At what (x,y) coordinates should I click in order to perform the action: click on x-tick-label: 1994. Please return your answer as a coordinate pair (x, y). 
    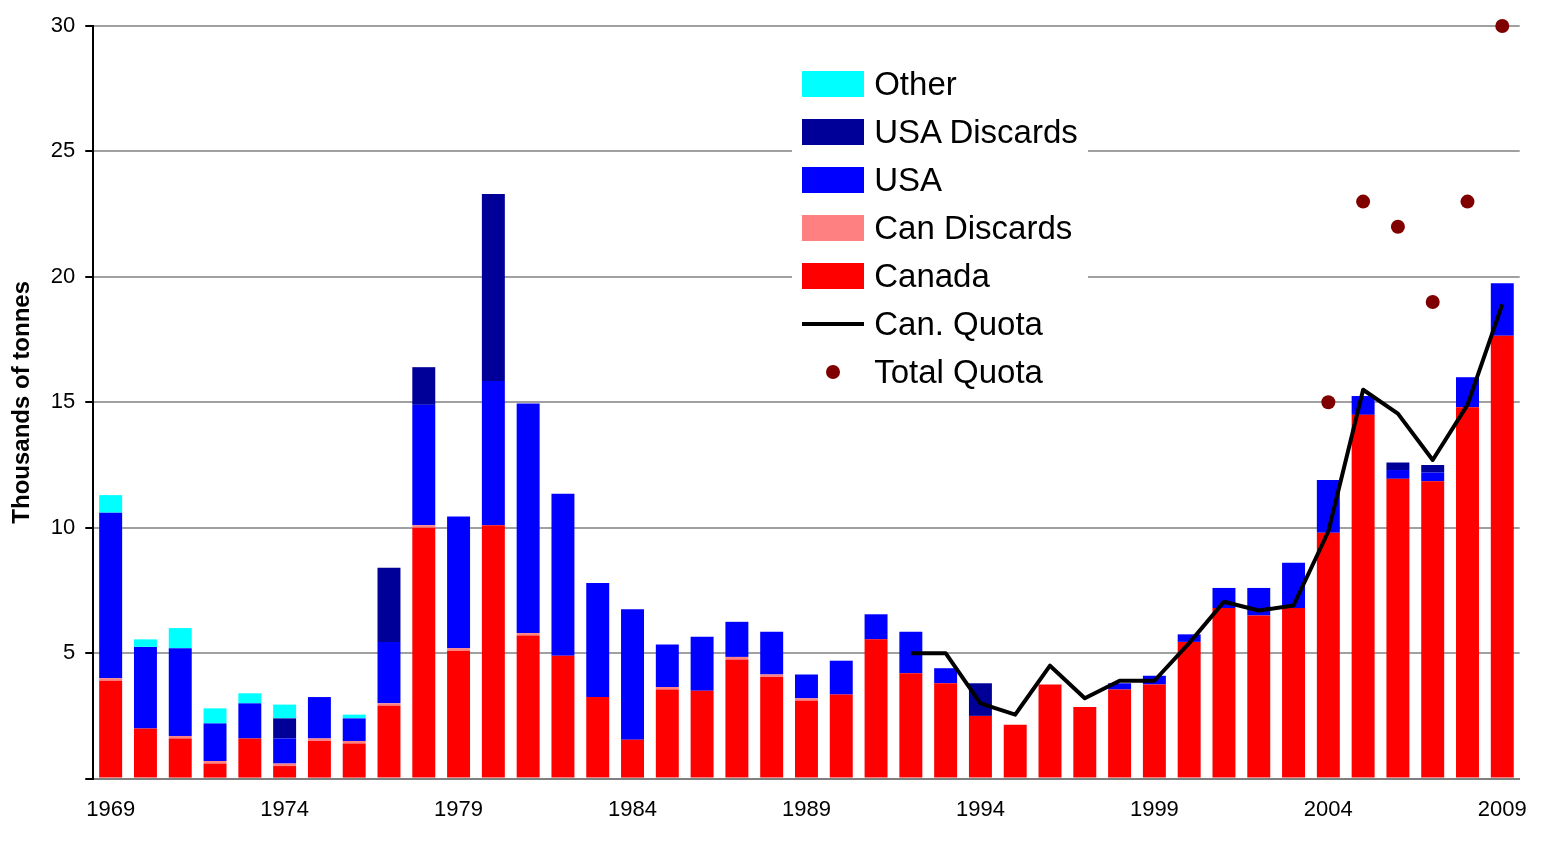
    Looking at the image, I should click on (980, 808).